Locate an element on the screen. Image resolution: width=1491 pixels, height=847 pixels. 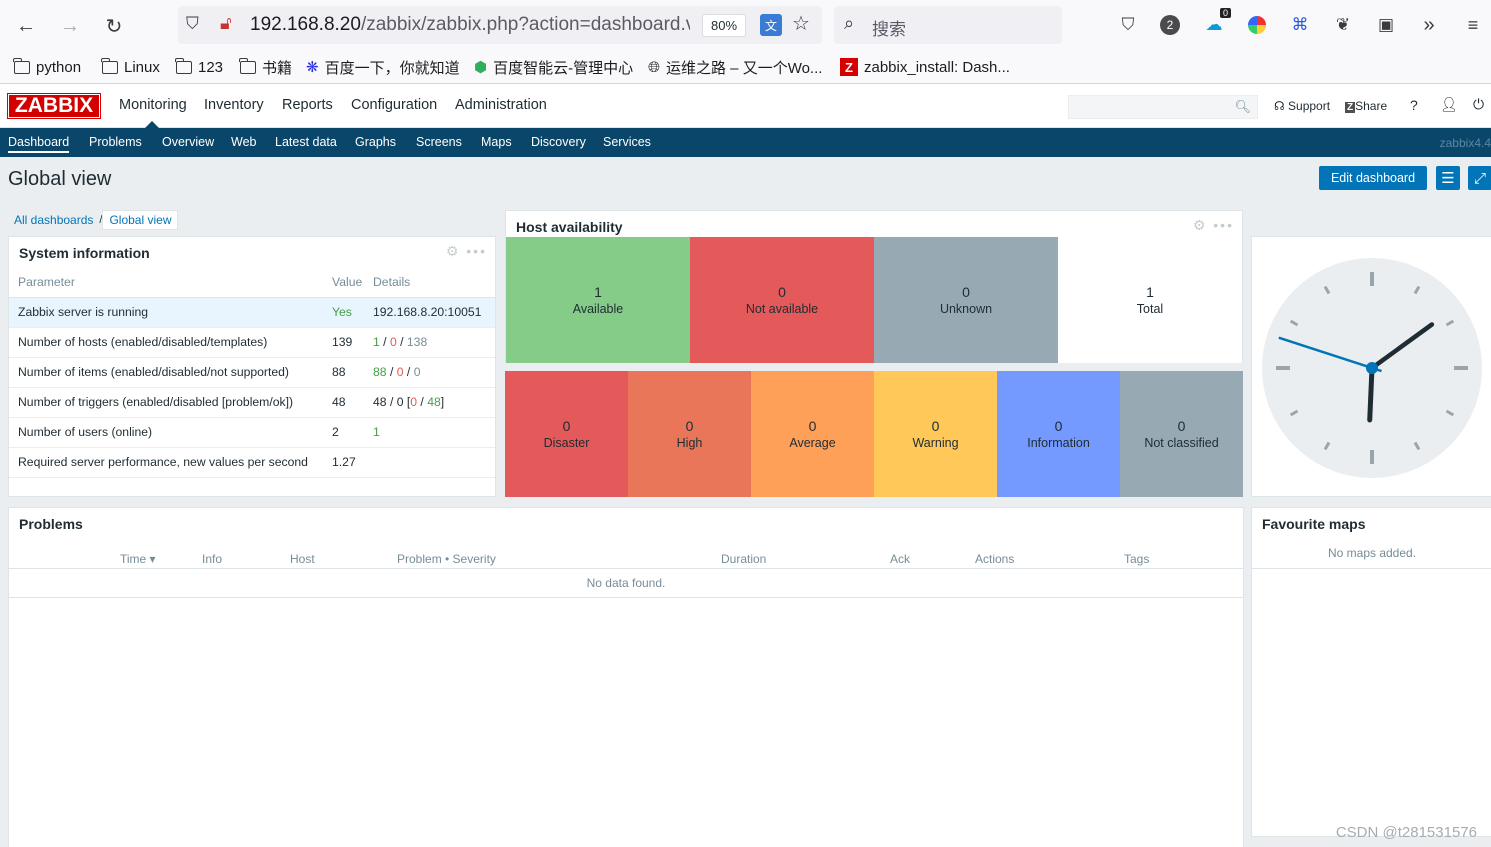
subnav-dashboard: Dashboard is located at coordinates (39, 144).